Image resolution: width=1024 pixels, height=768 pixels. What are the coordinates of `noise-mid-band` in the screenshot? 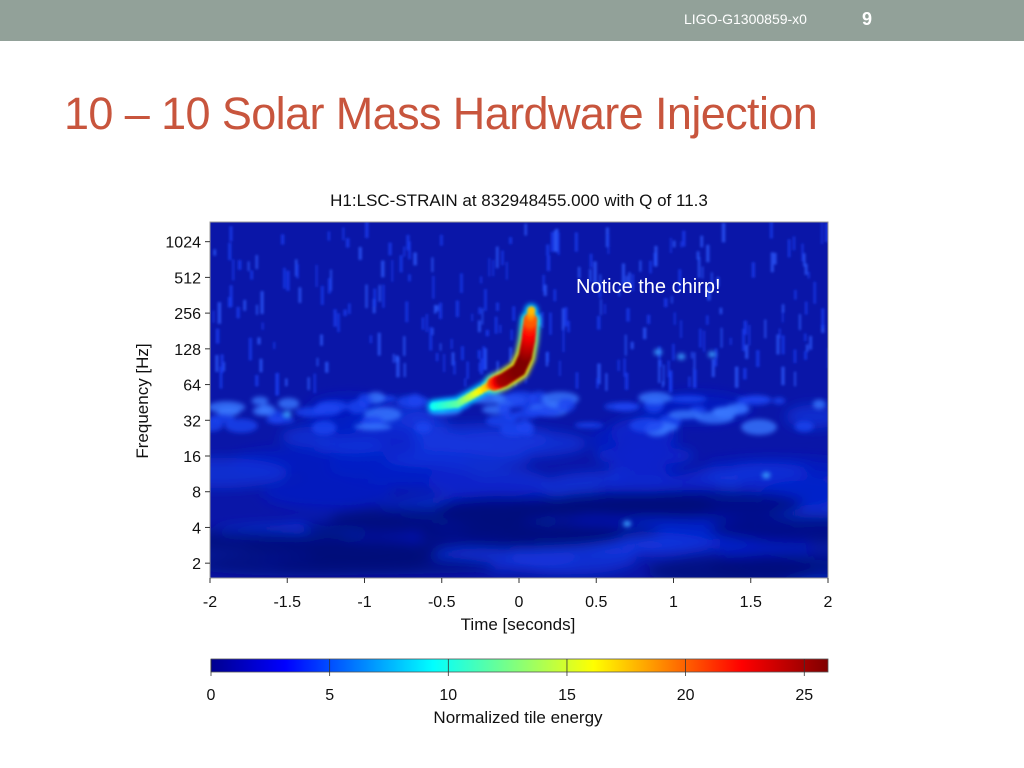 It's located at (518, 438).